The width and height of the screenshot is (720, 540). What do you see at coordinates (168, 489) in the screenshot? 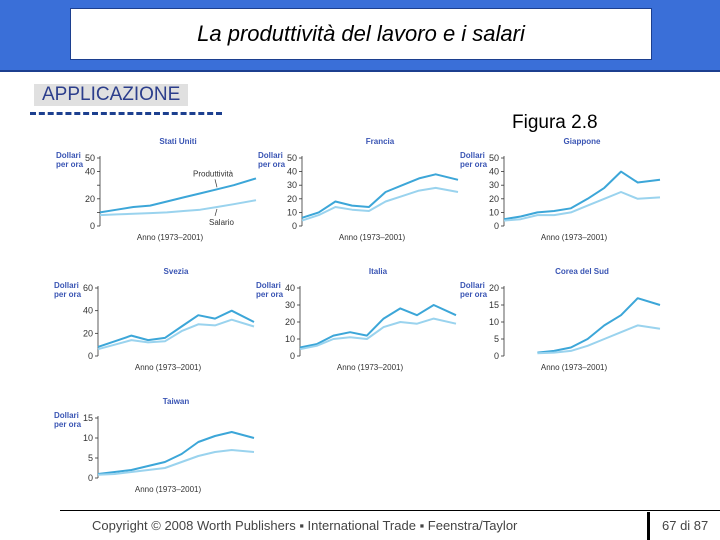
I see `x-axis-label-taiwan: Anno (1973–2001)` at bounding box center [168, 489].